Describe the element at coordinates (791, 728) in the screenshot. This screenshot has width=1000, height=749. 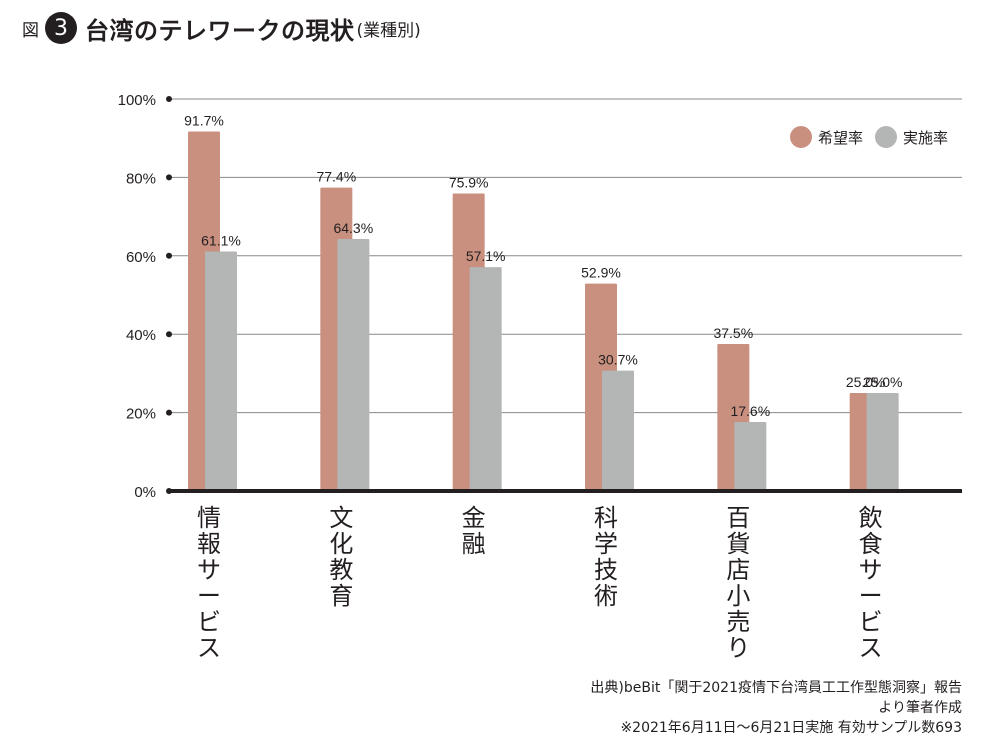
I see `source-line-3: ※2021年6月11日～6月21日実施 有効サンプル数693` at that location.